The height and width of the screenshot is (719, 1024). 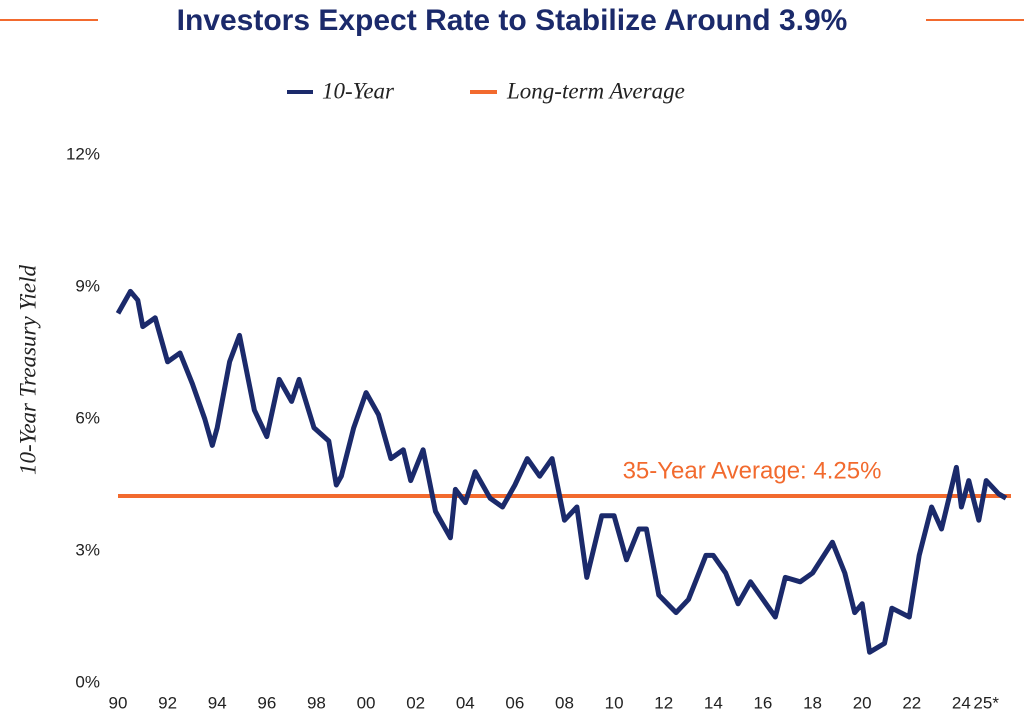 I want to click on x-tick-label: 20, so click(x=862, y=702).